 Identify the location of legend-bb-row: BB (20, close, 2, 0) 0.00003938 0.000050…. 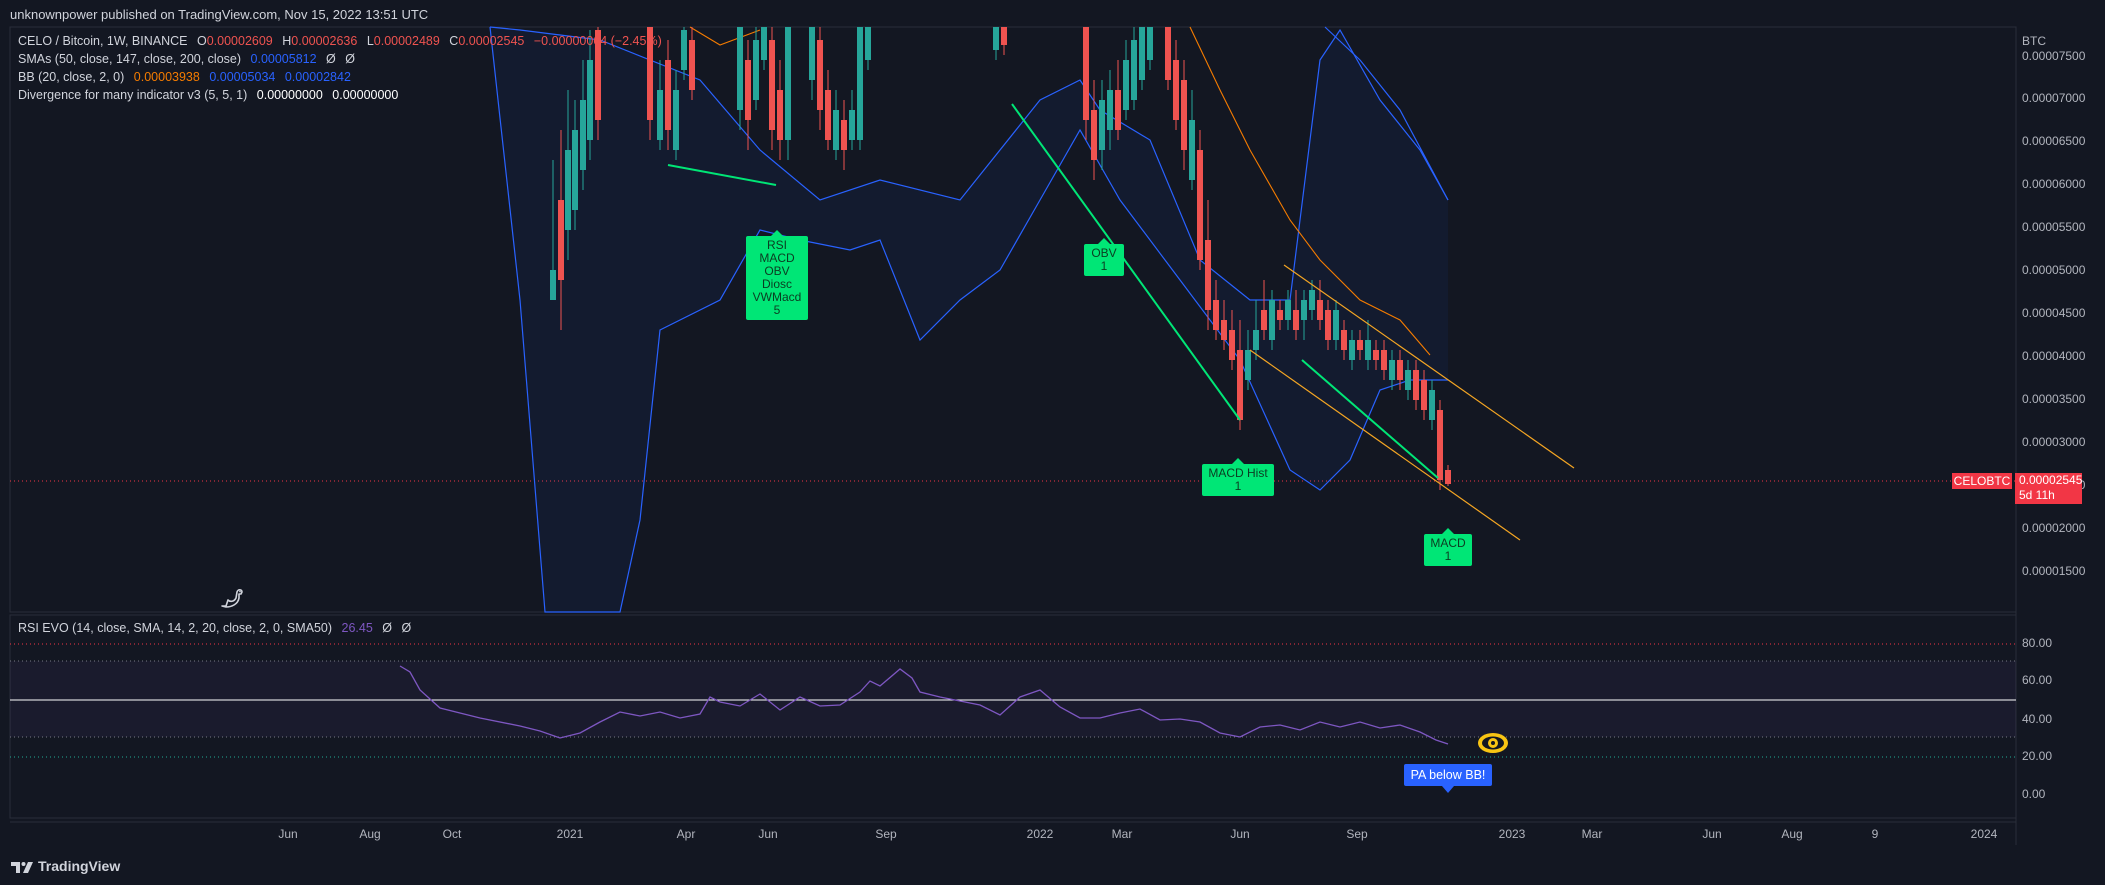
(187, 77).